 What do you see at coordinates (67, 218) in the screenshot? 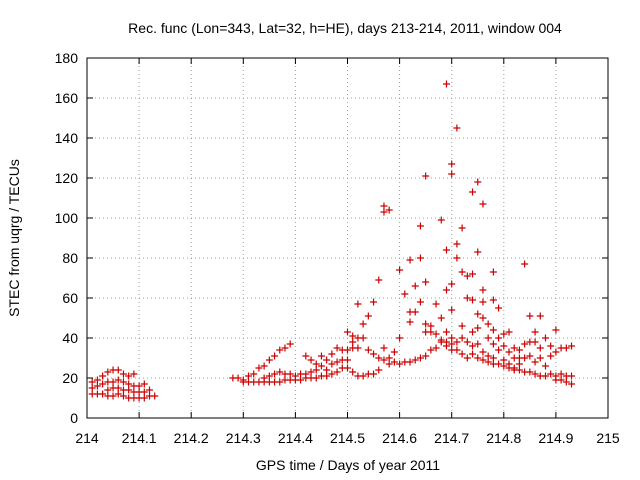
I see `y-tick-label: 100` at bounding box center [67, 218].